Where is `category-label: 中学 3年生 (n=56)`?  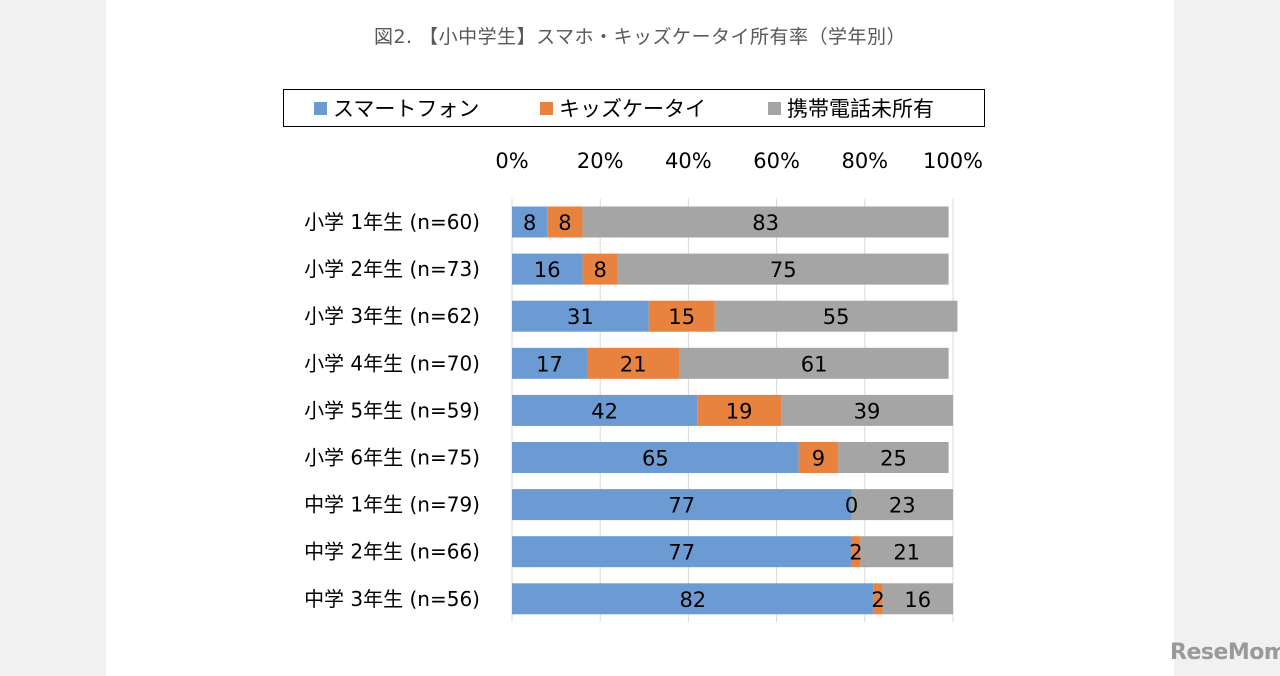 category-label: 中学 3年生 (n=56) is located at coordinates (392, 599).